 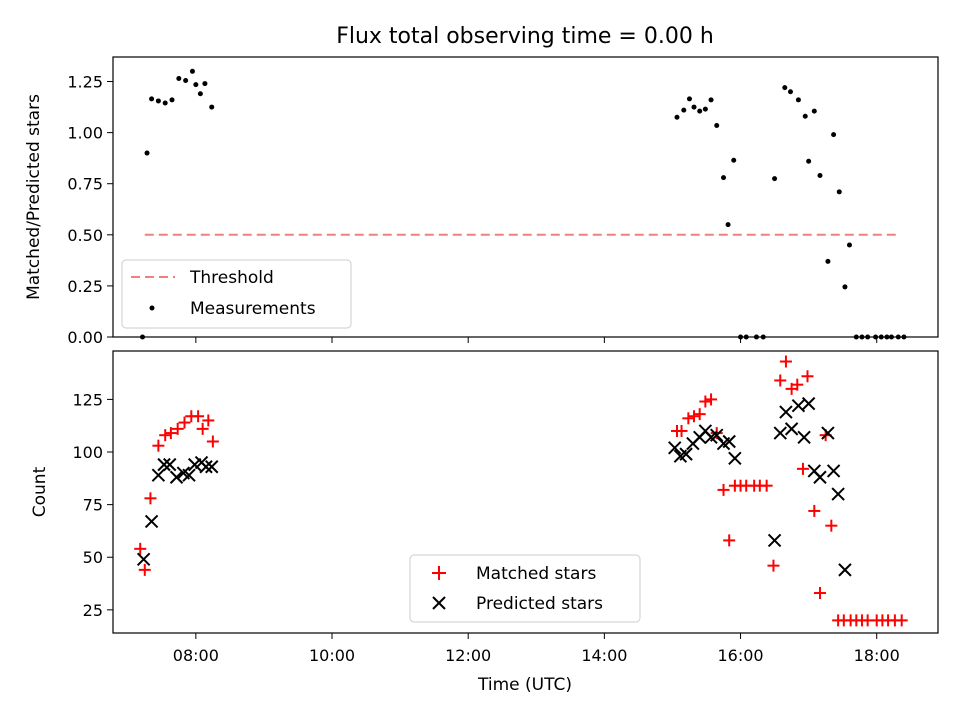 What do you see at coordinates (231, 278) in the screenshot?
I see `legend-threshold-label: Threshold` at bounding box center [231, 278].